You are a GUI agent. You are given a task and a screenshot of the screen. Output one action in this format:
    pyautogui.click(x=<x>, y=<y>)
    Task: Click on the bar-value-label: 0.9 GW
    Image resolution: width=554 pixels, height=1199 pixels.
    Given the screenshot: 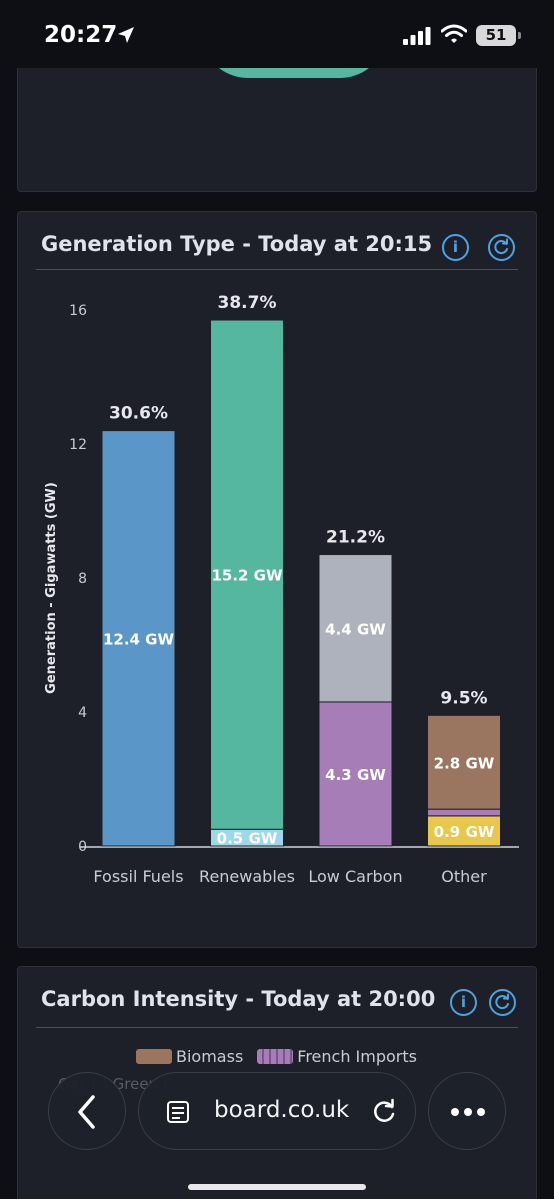 What is the action you would take?
    pyautogui.click(x=464, y=832)
    